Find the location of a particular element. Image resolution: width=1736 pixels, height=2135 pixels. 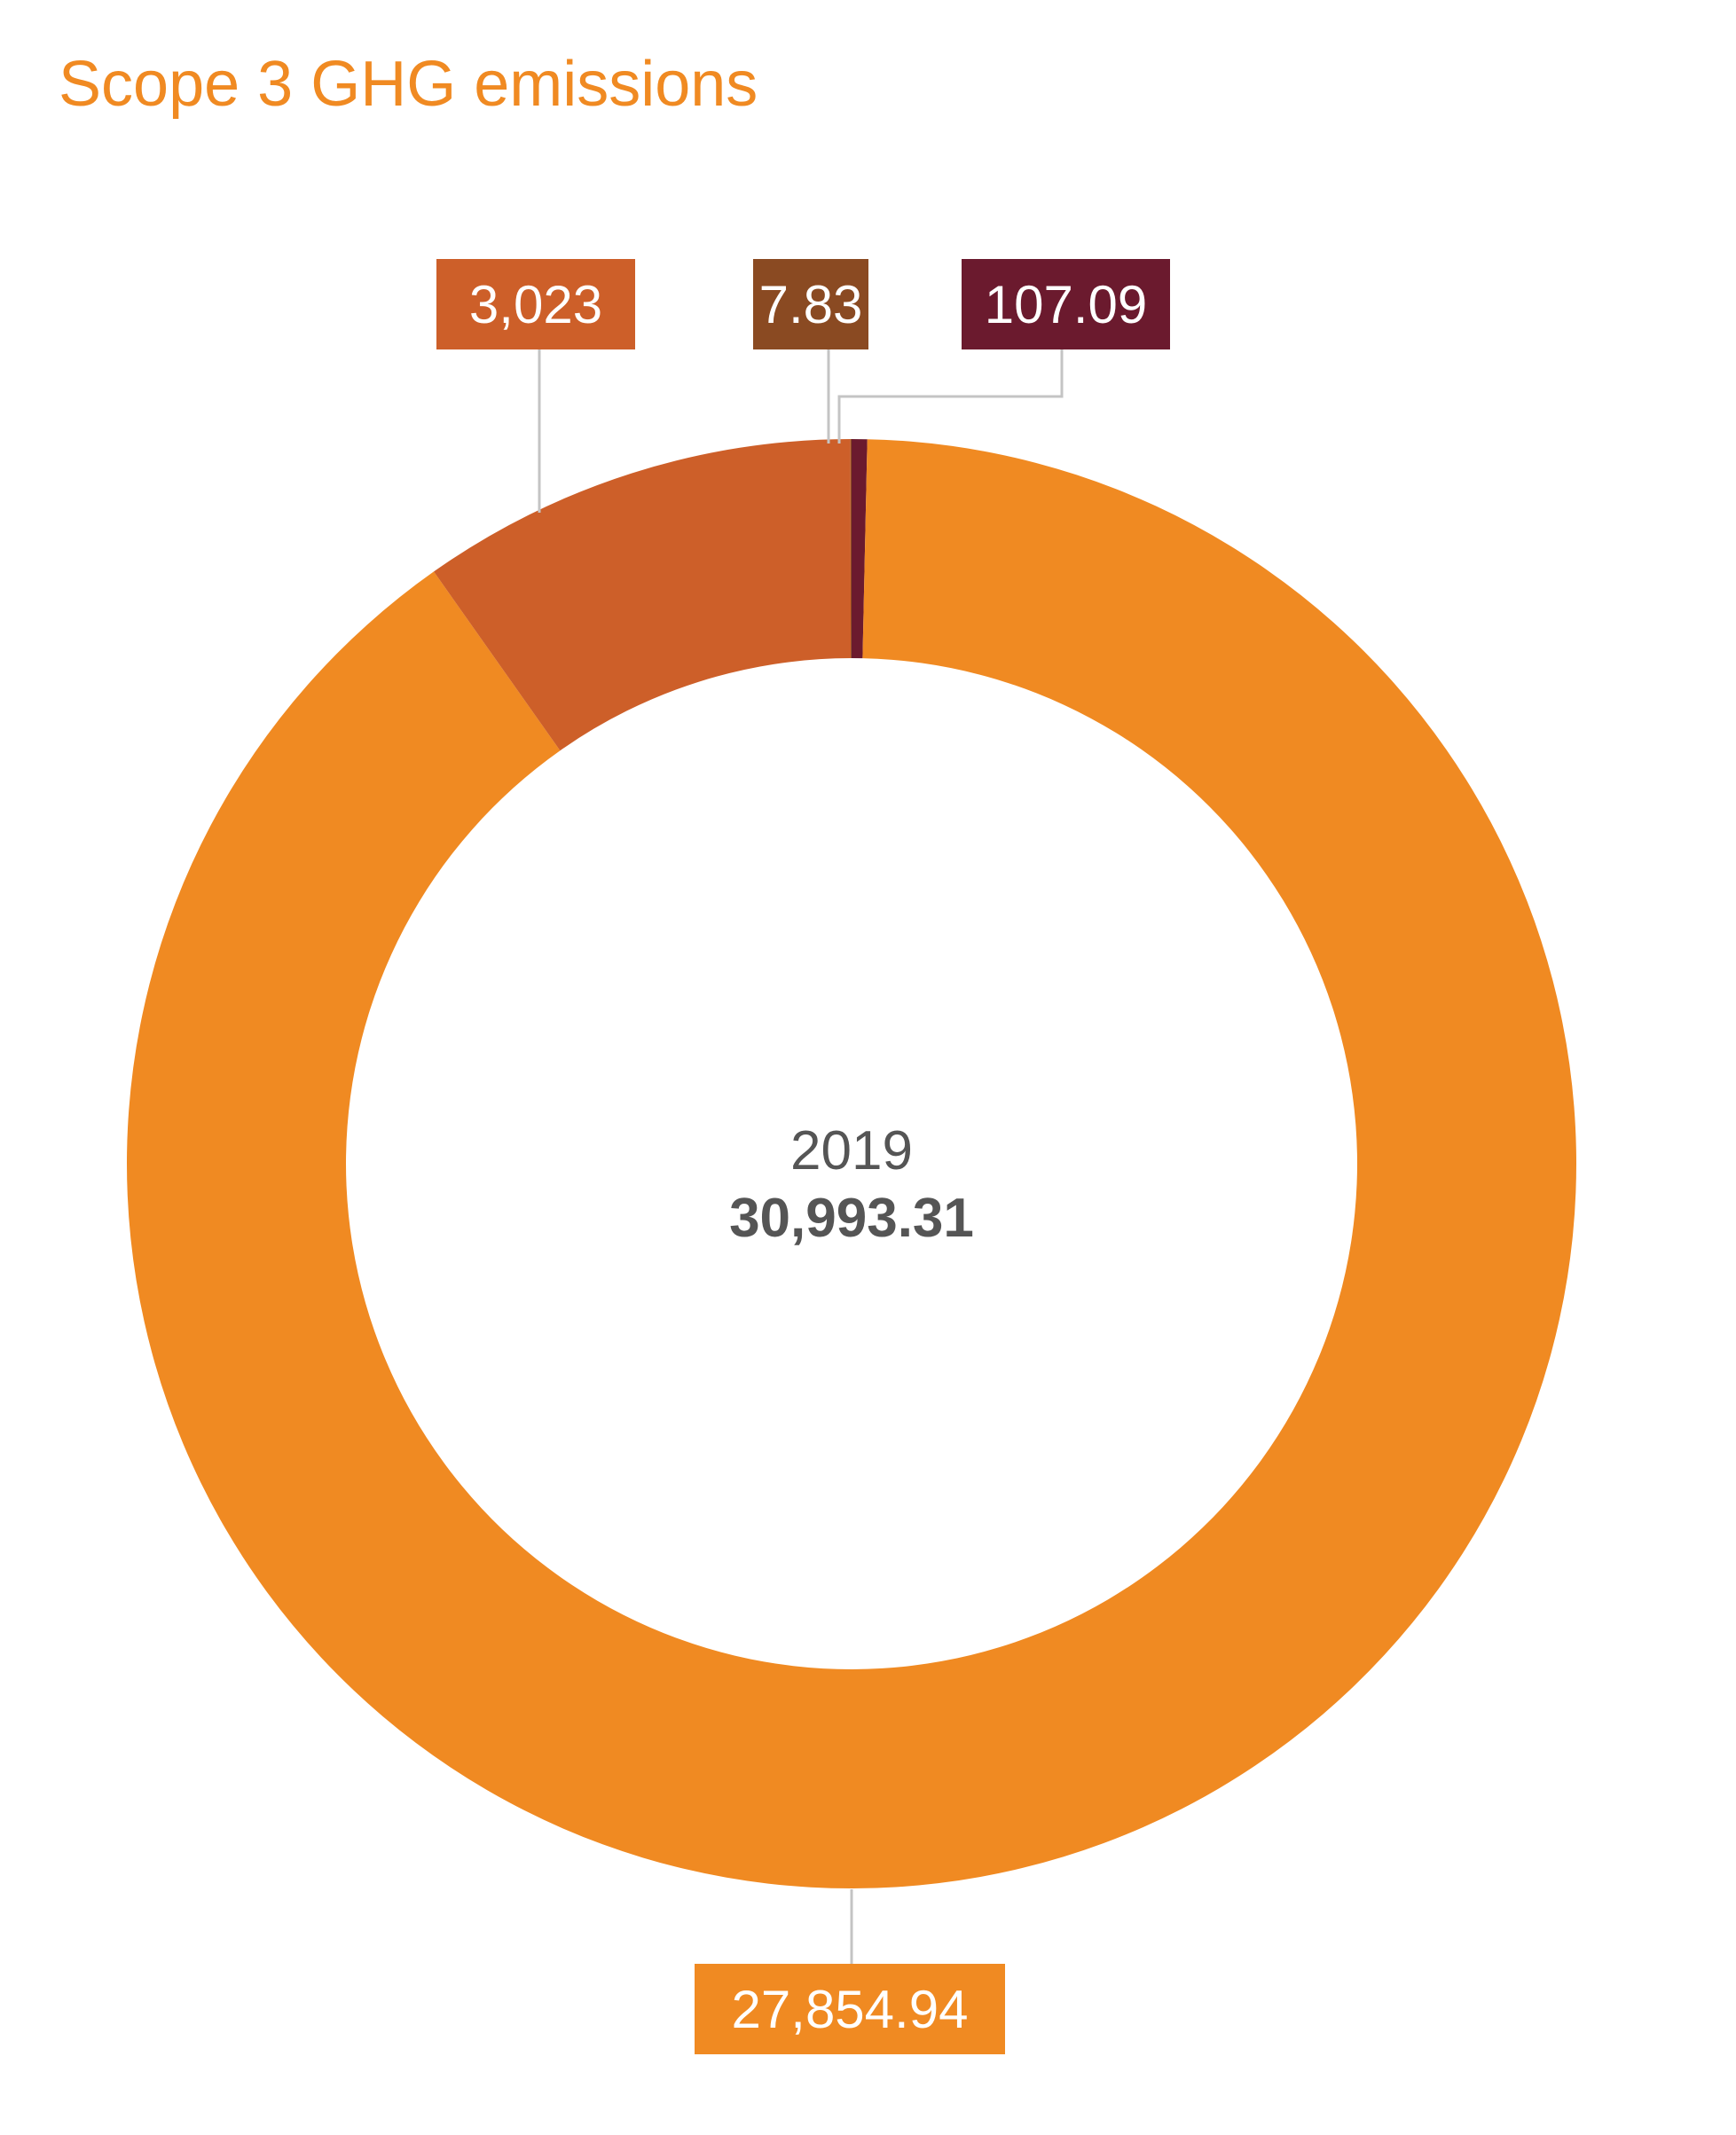

data-label: 7.83 is located at coordinates (811, 305).